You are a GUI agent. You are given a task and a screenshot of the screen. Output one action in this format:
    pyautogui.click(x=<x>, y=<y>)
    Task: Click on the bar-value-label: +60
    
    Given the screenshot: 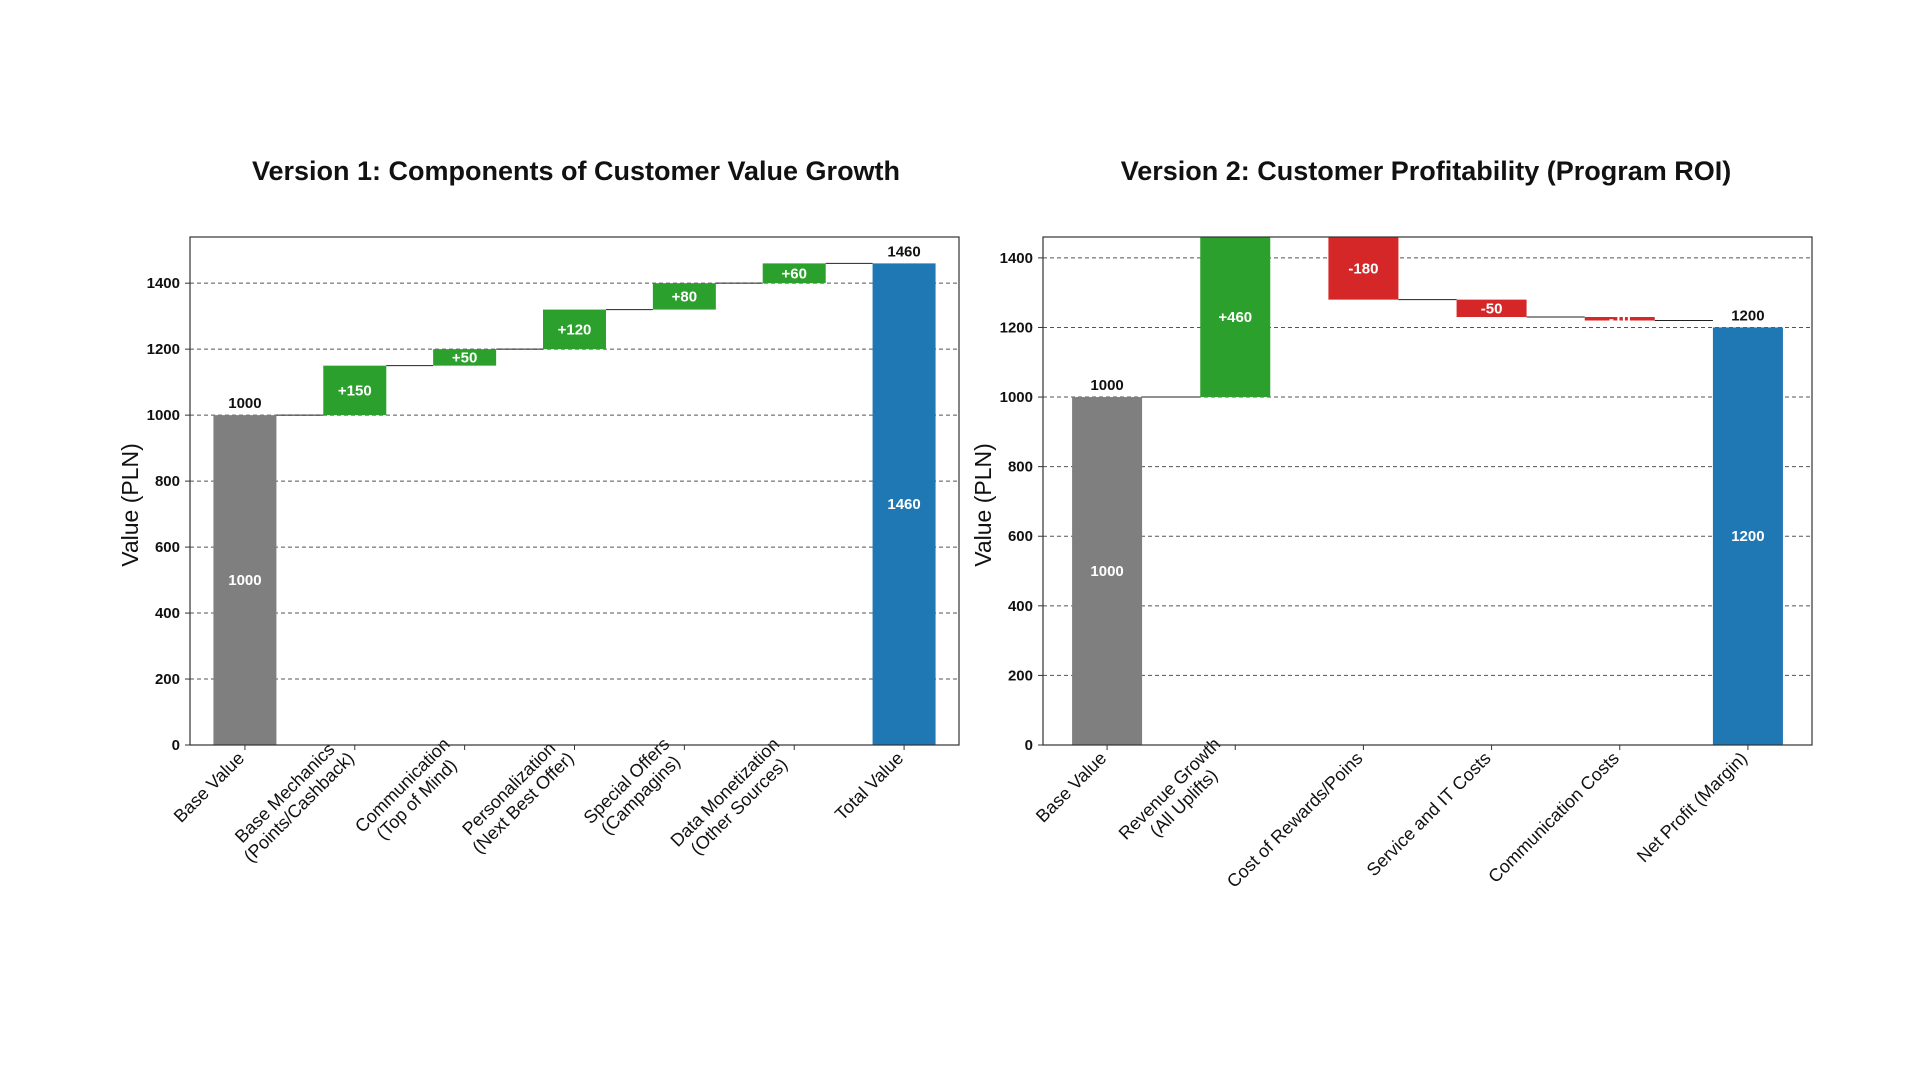 What is the action you would take?
    pyautogui.click(x=793, y=273)
    